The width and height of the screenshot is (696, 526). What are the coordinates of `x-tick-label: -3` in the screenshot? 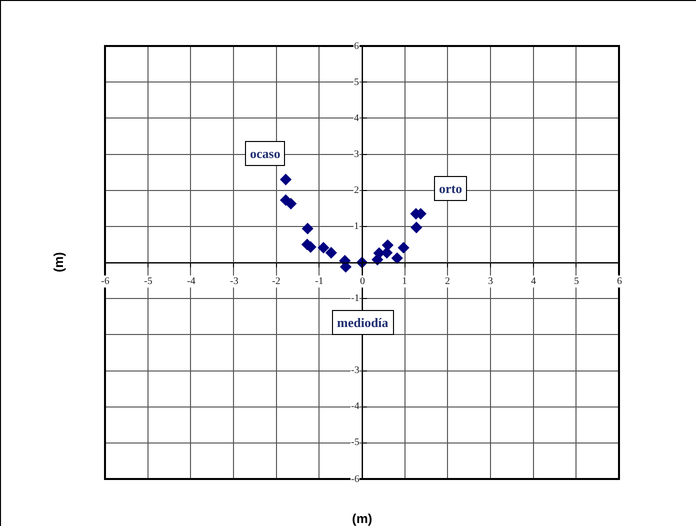 It's located at (234, 281).